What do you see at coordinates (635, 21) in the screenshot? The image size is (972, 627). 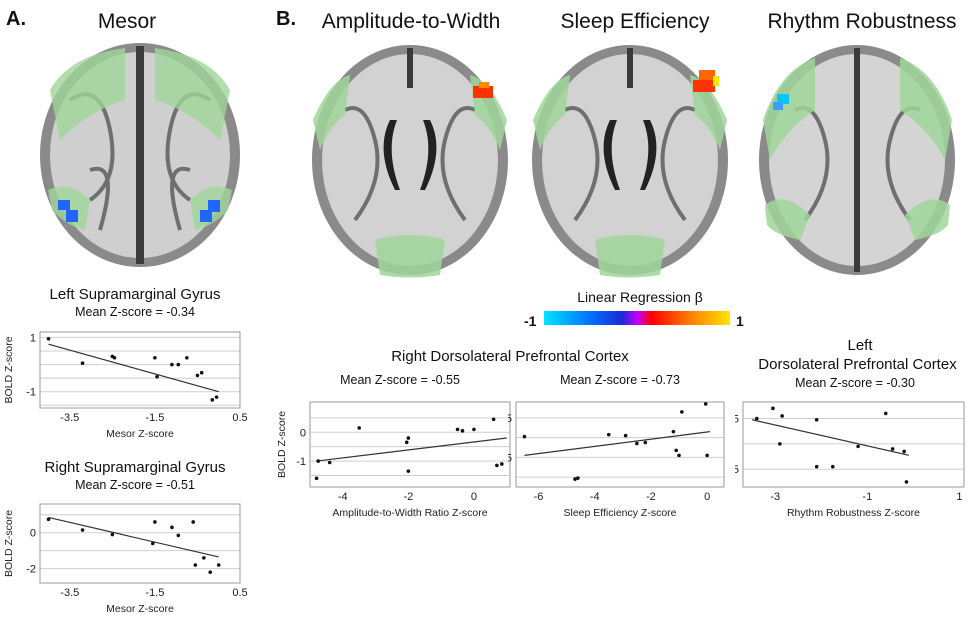 I see `brain-title-sleep: Sleep Efficiency` at bounding box center [635, 21].